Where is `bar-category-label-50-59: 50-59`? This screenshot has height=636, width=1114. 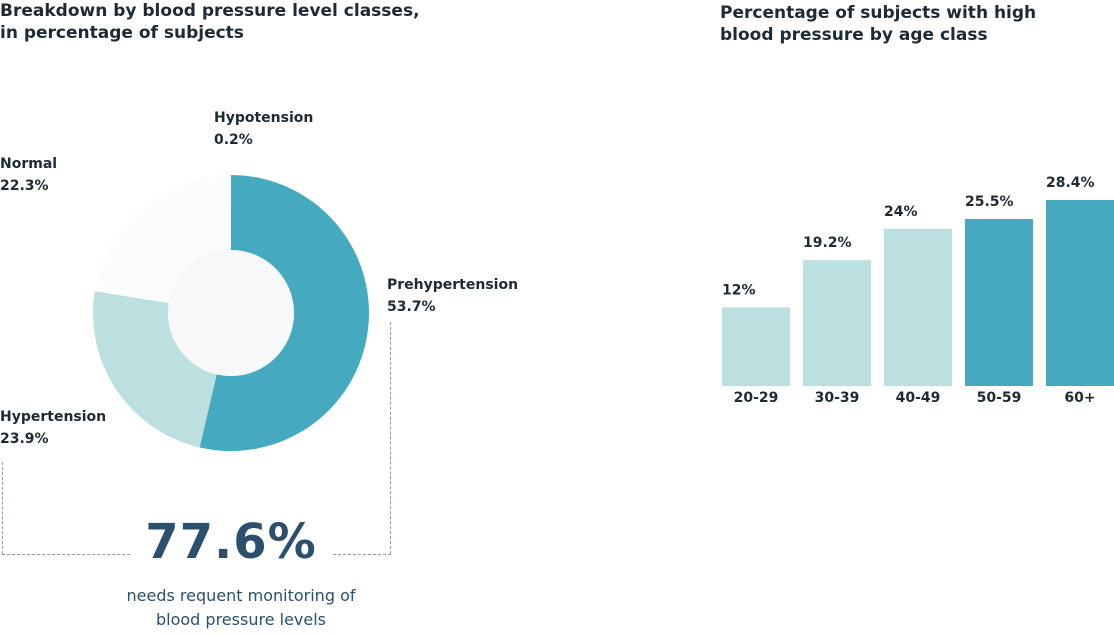
bar-category-label-50-59: 50-59 is located at coordinates (999, 398).